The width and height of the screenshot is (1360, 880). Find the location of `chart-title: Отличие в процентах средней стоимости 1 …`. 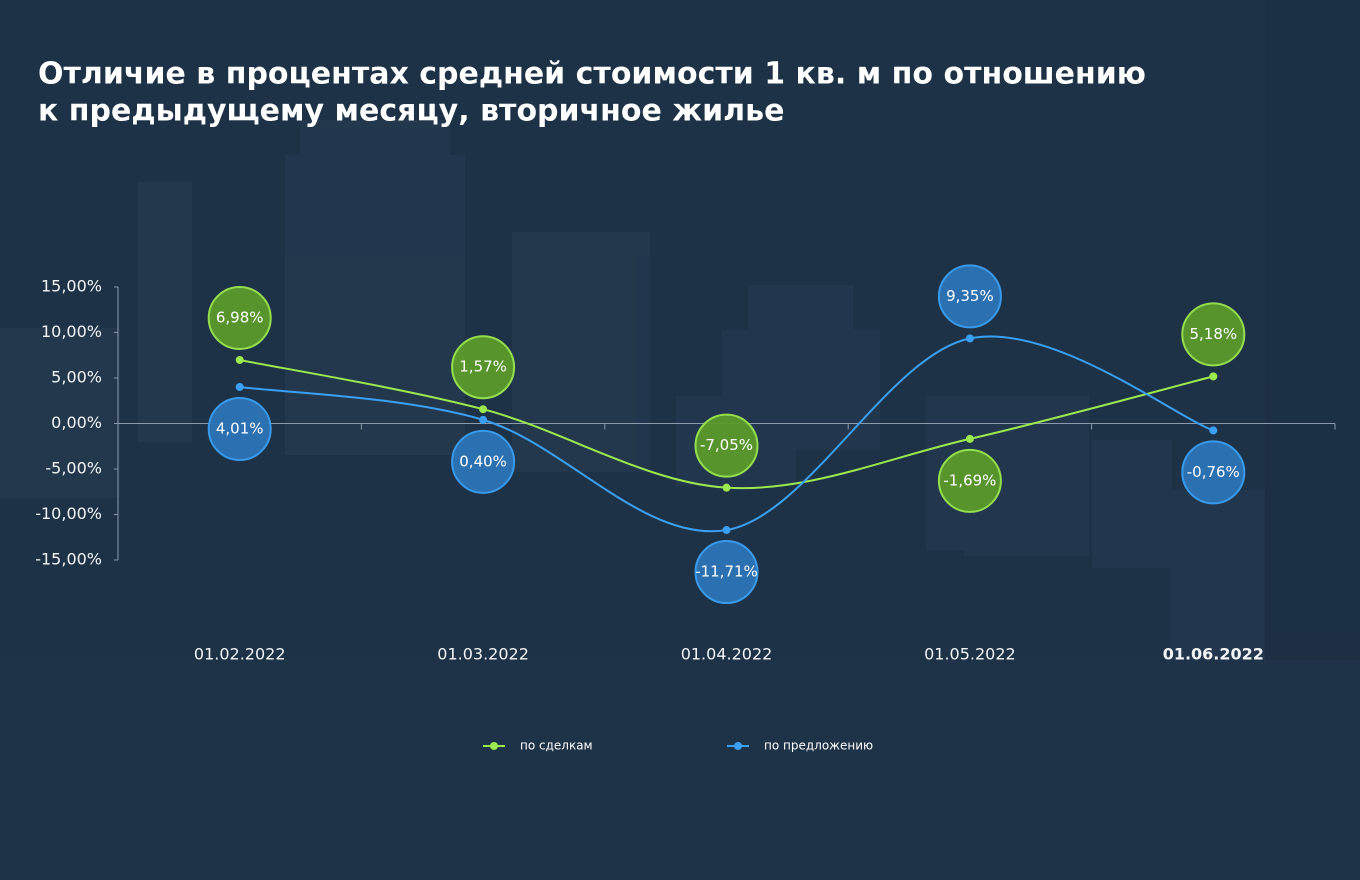

chart-title: Отличие в процентах средней стоимости 1 … is located at coordinates (592, 74).